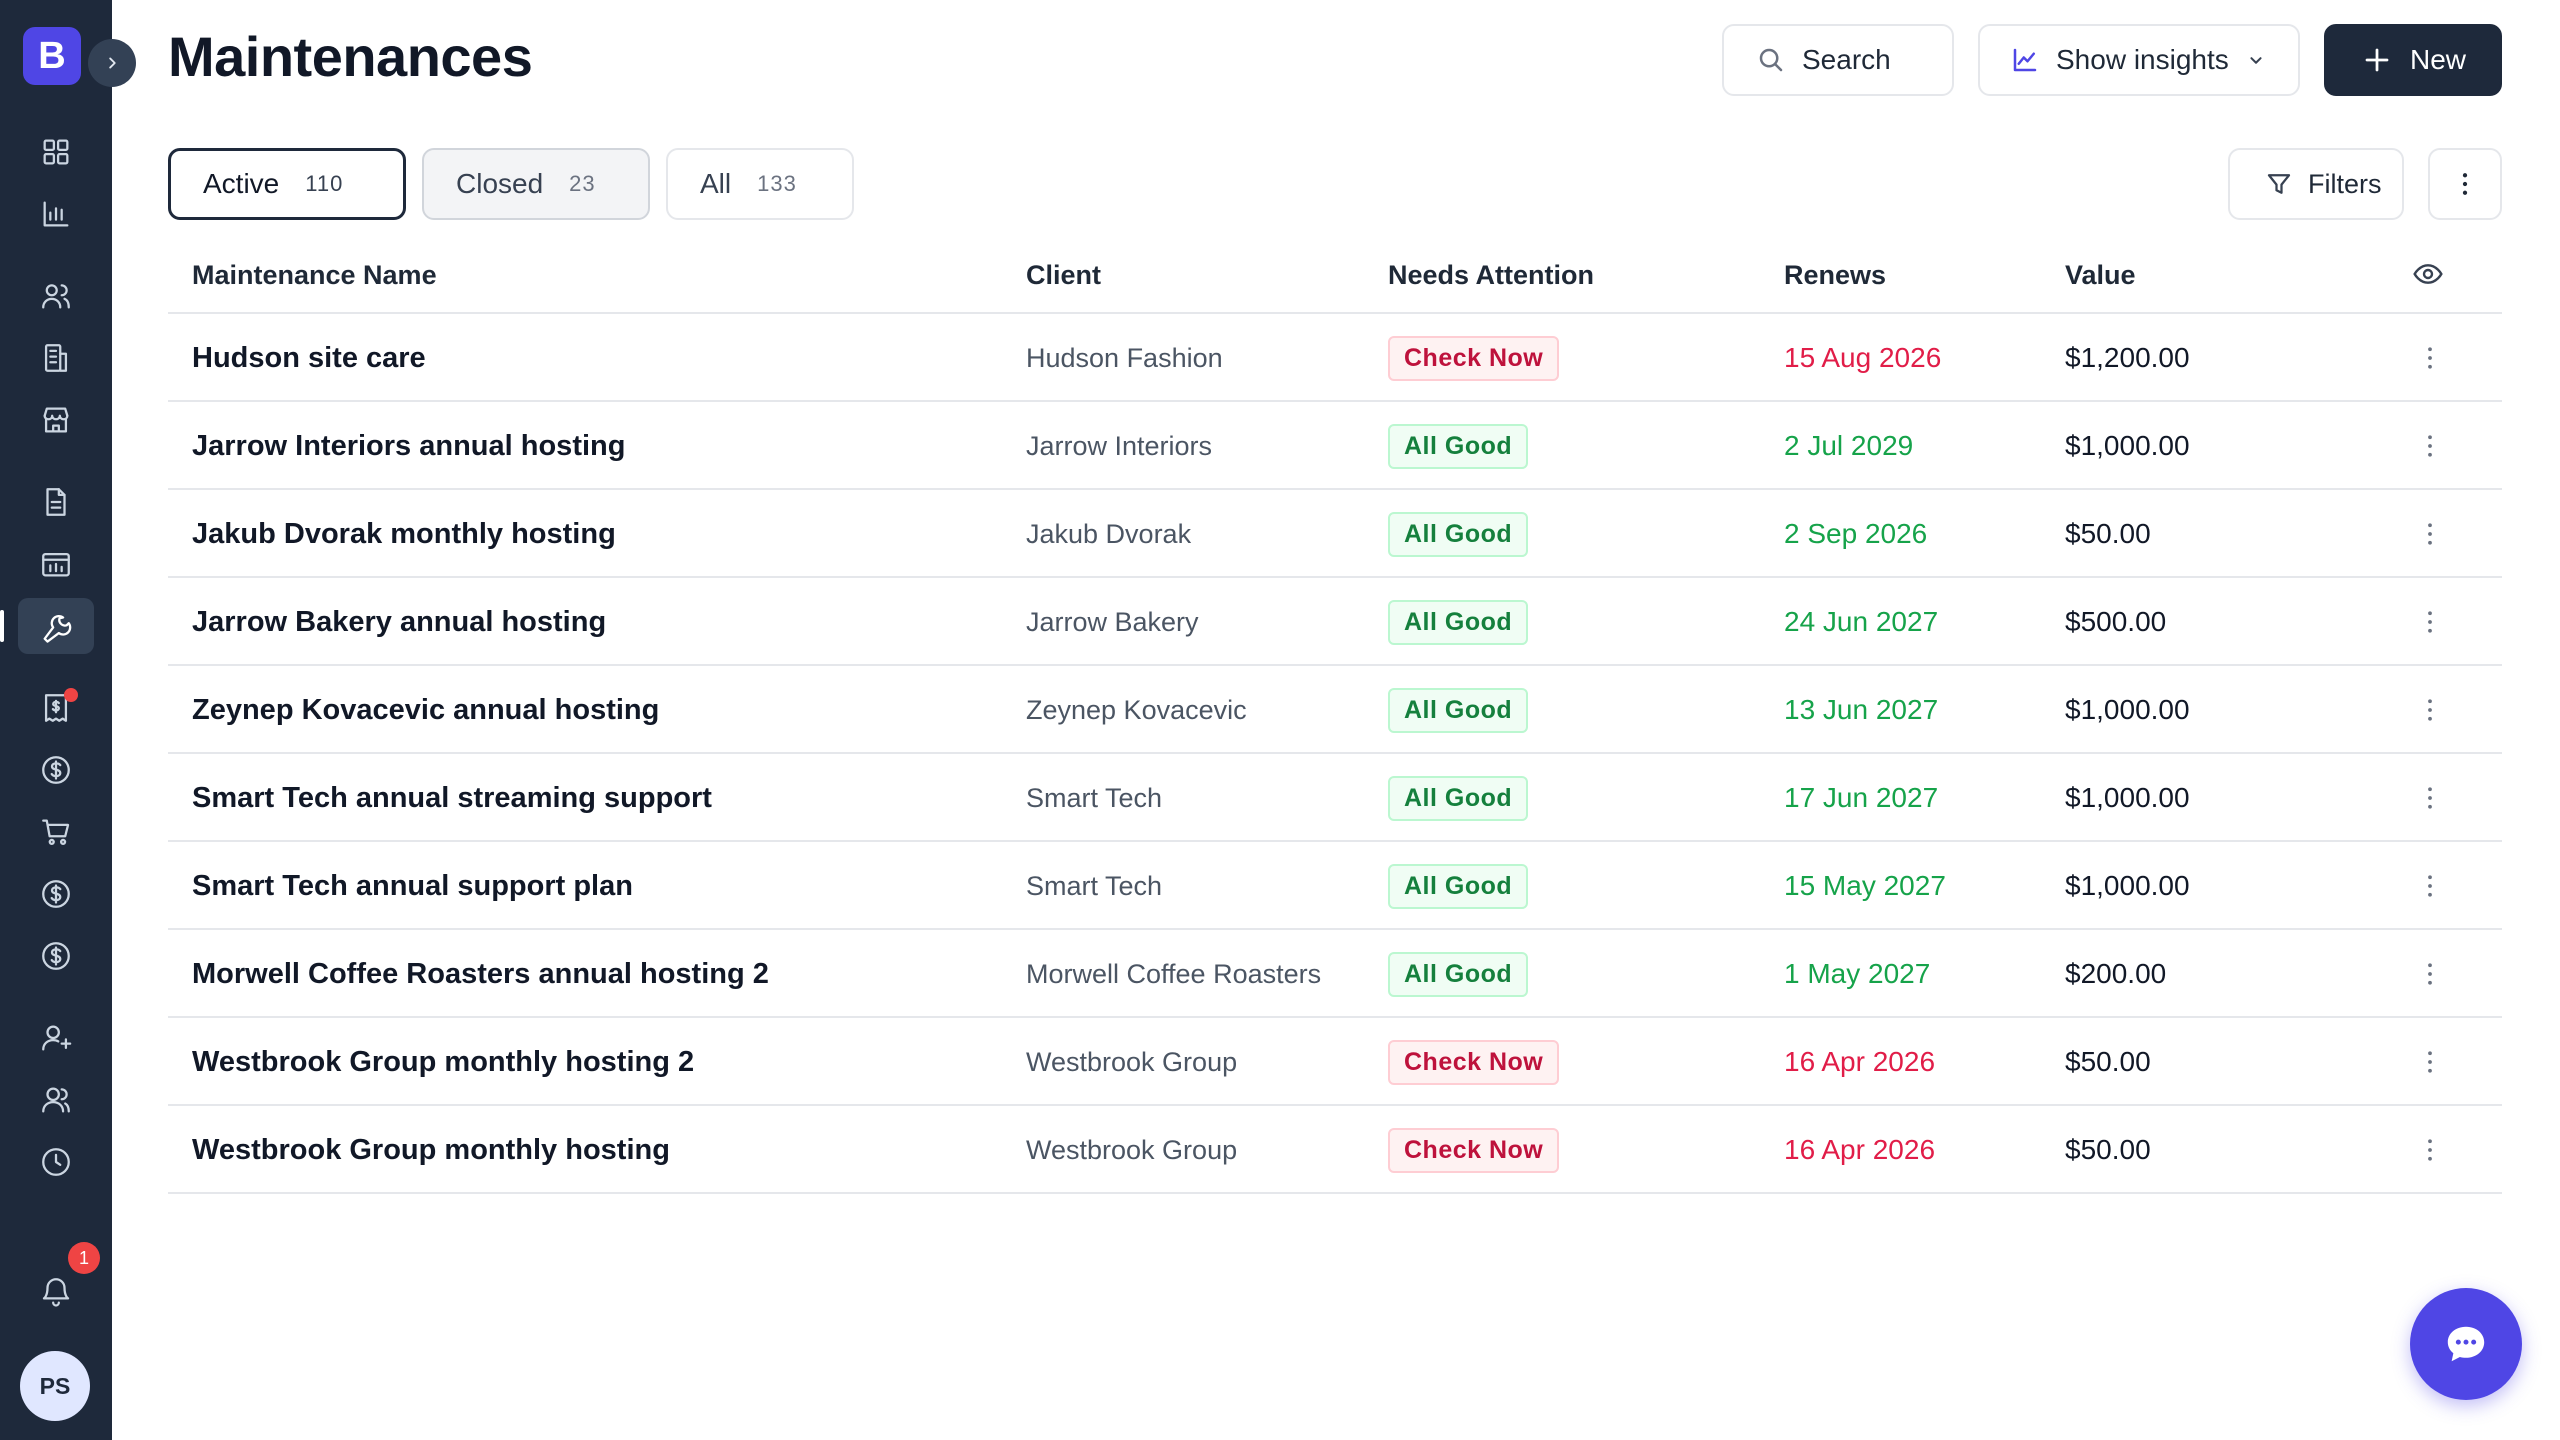 The height and width of the screenshot is (1440, 2560). Describe the element at coordinates (1491, 275) in the screenshot. I see `column-header-needs-attention: Needs Attention` at that location.